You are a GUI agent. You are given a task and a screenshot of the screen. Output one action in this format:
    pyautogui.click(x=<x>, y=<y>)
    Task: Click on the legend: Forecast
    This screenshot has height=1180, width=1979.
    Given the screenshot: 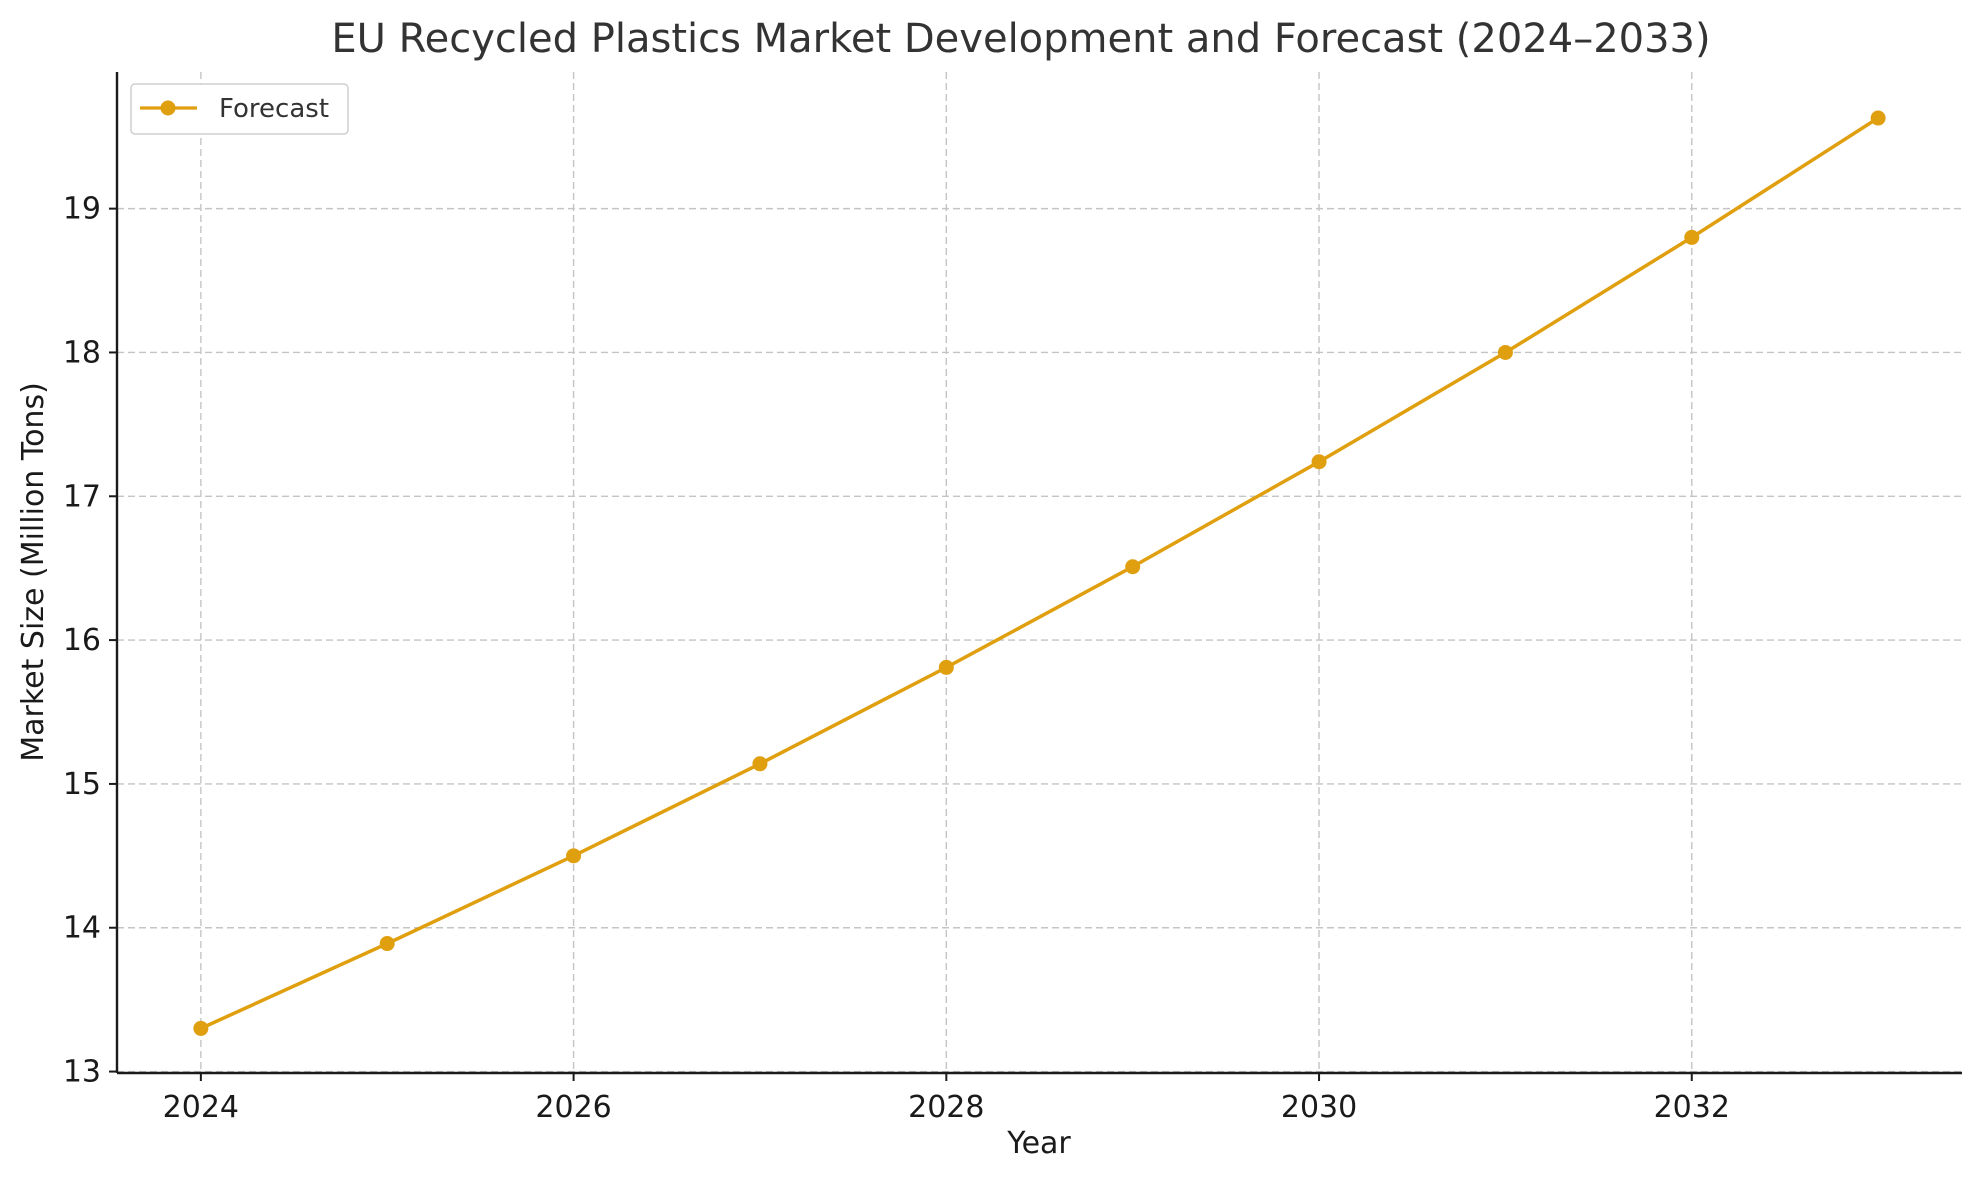 What is the action you would take?
    pyautogui.click(x=239, y=109)
    